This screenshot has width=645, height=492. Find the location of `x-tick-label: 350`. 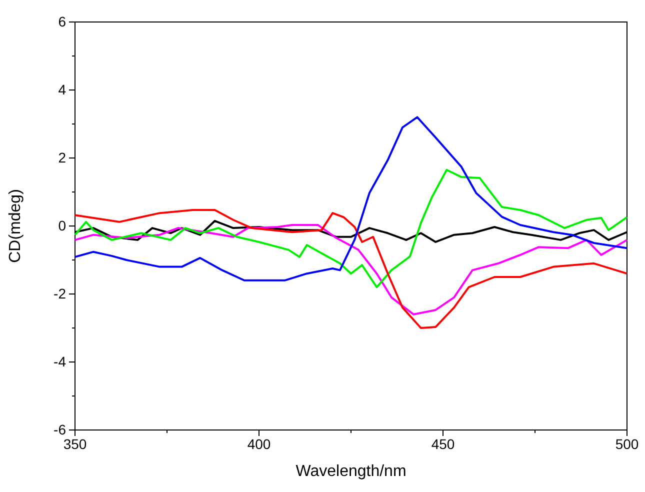

x-tick-label: 350 is located at coordinates (75, 444).